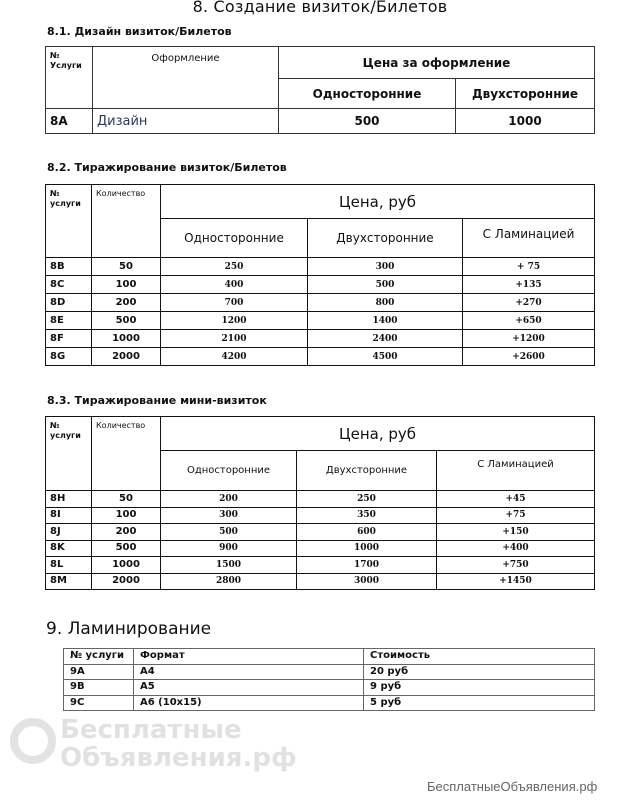 The image size is (640, 800). Describe the element at coordinates (126, 338) in the screenshot. I see `cell-qty: 1000` at that location.